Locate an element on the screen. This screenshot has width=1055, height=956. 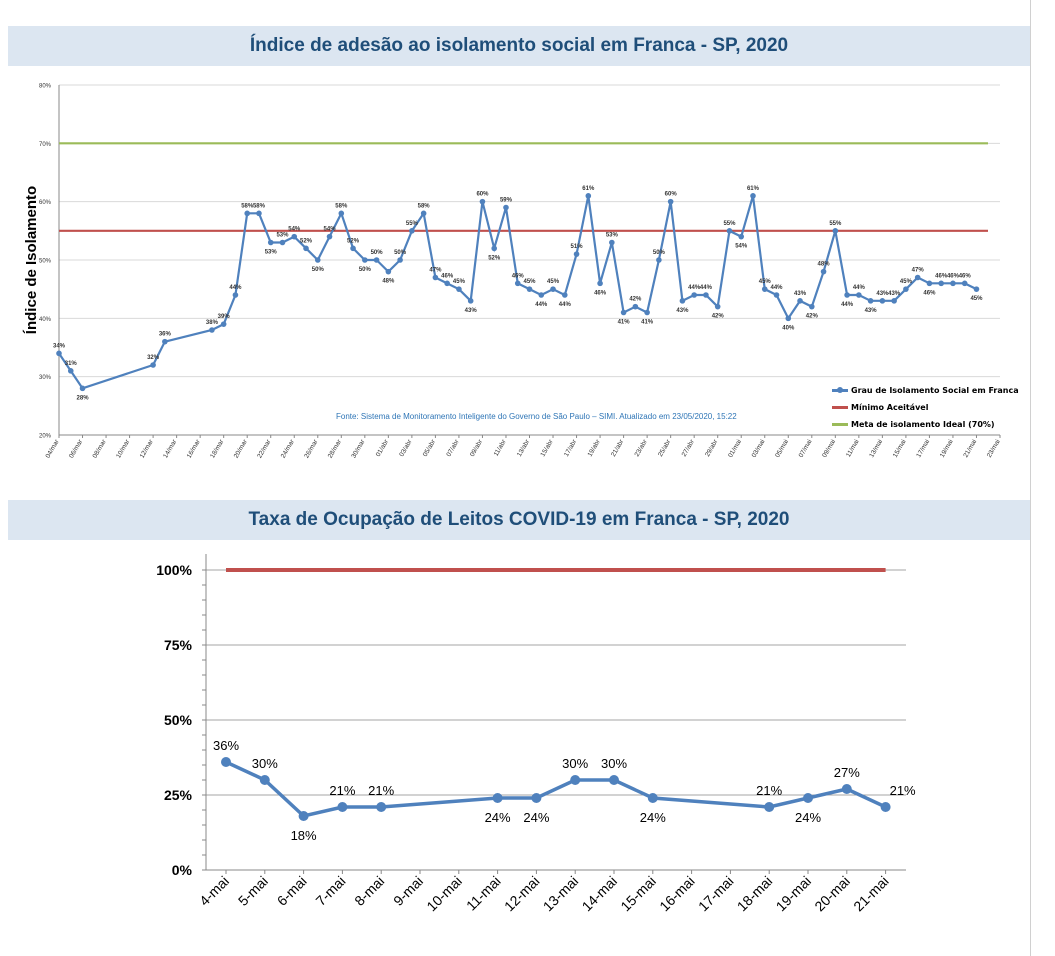
occupancy-data-label: 24% is located at coordinates (498, 817).